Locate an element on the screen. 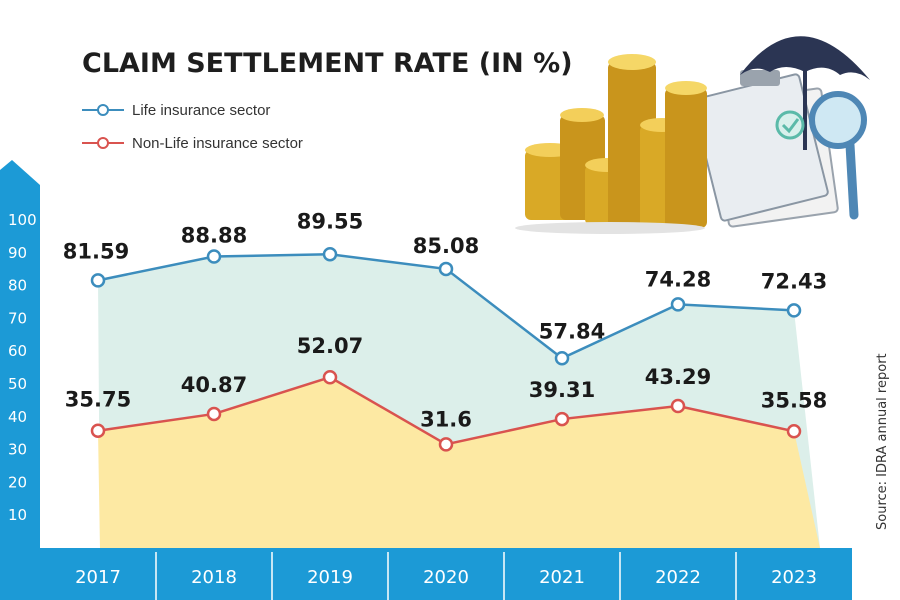 This screenshot has width=900, height=600. life-data-label-2018: 88.88 is located at coordinates (214, 235).